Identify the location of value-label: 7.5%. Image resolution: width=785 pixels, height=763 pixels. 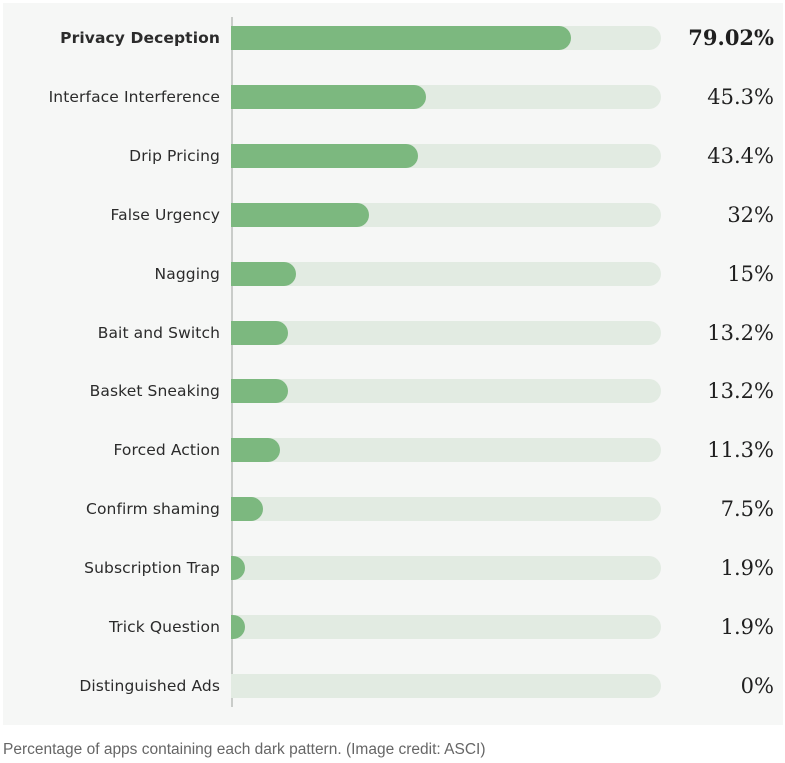
(747, 509).